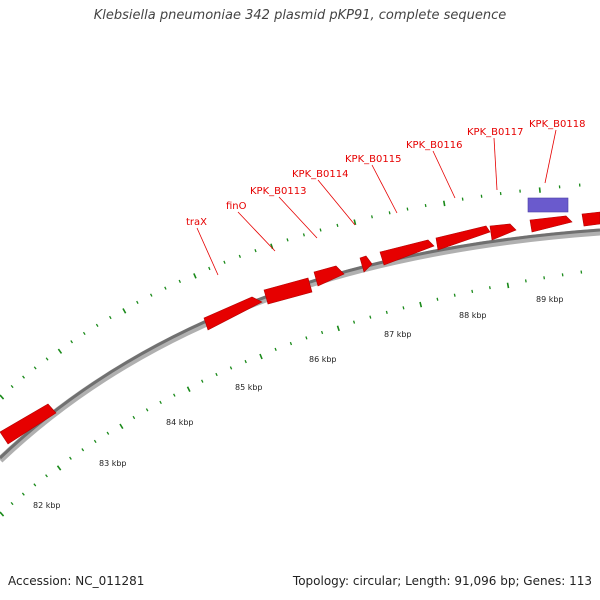 The width and height of the screenshot is (600, 600). What do you see at coordinates (373, 159) in the screenshot?
I see `gene-label-b0115: KPK_B0115` at bounding box center [373, 159].